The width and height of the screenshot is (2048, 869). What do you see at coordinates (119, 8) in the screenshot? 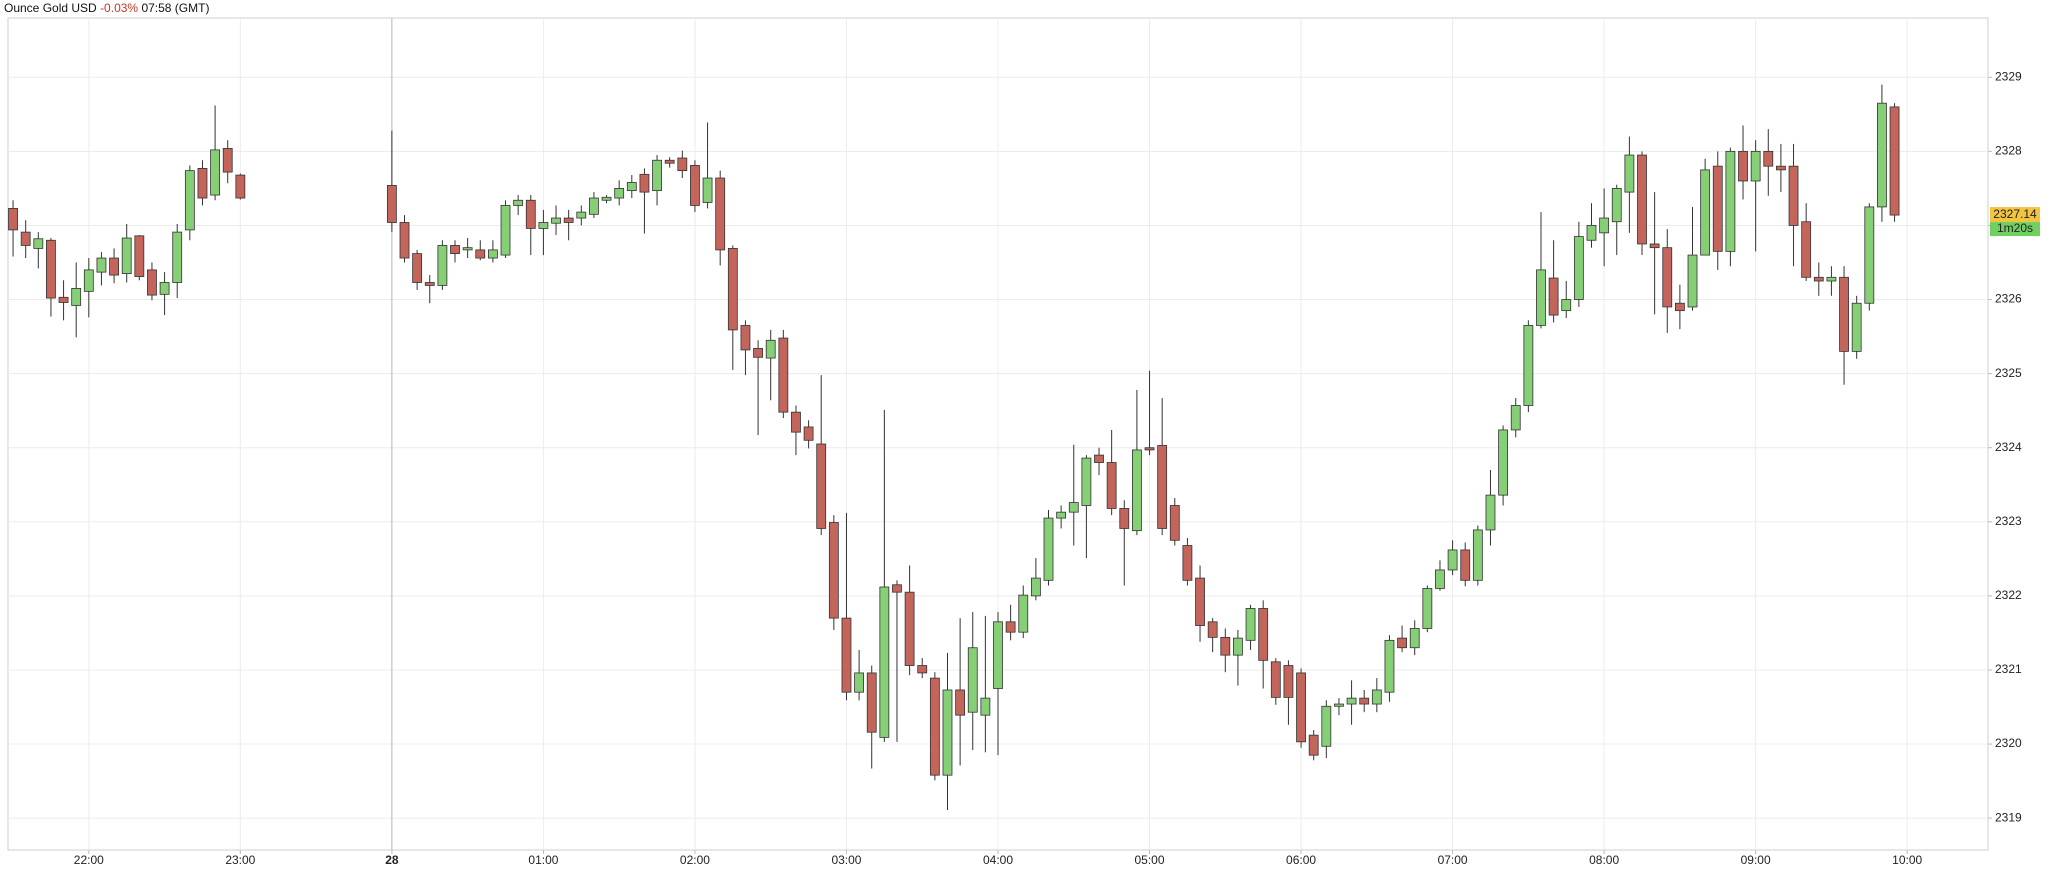
I see `change: -0.03%` at bounding box center [119, 8].